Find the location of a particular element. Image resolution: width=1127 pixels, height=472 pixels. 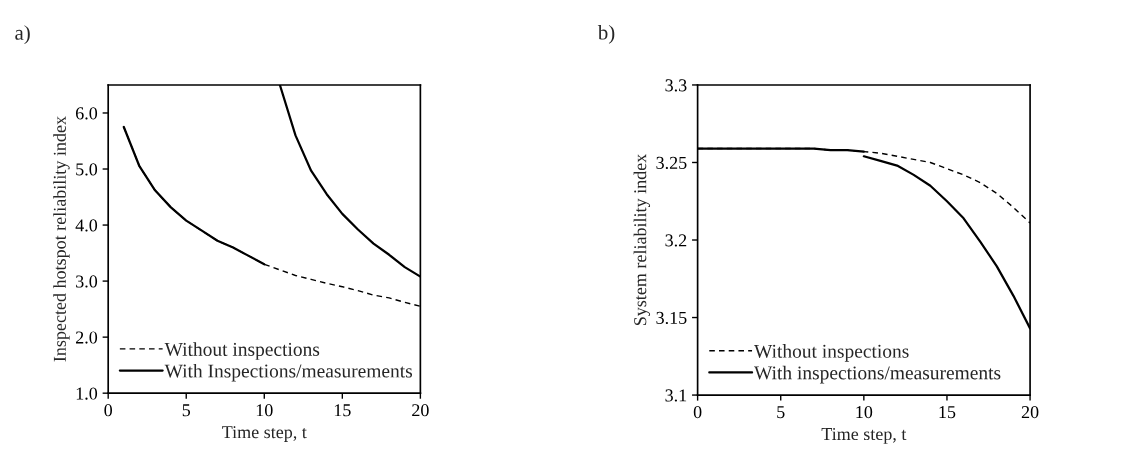

y-tick-label: 4.0 is located at coordinates (86, 225).